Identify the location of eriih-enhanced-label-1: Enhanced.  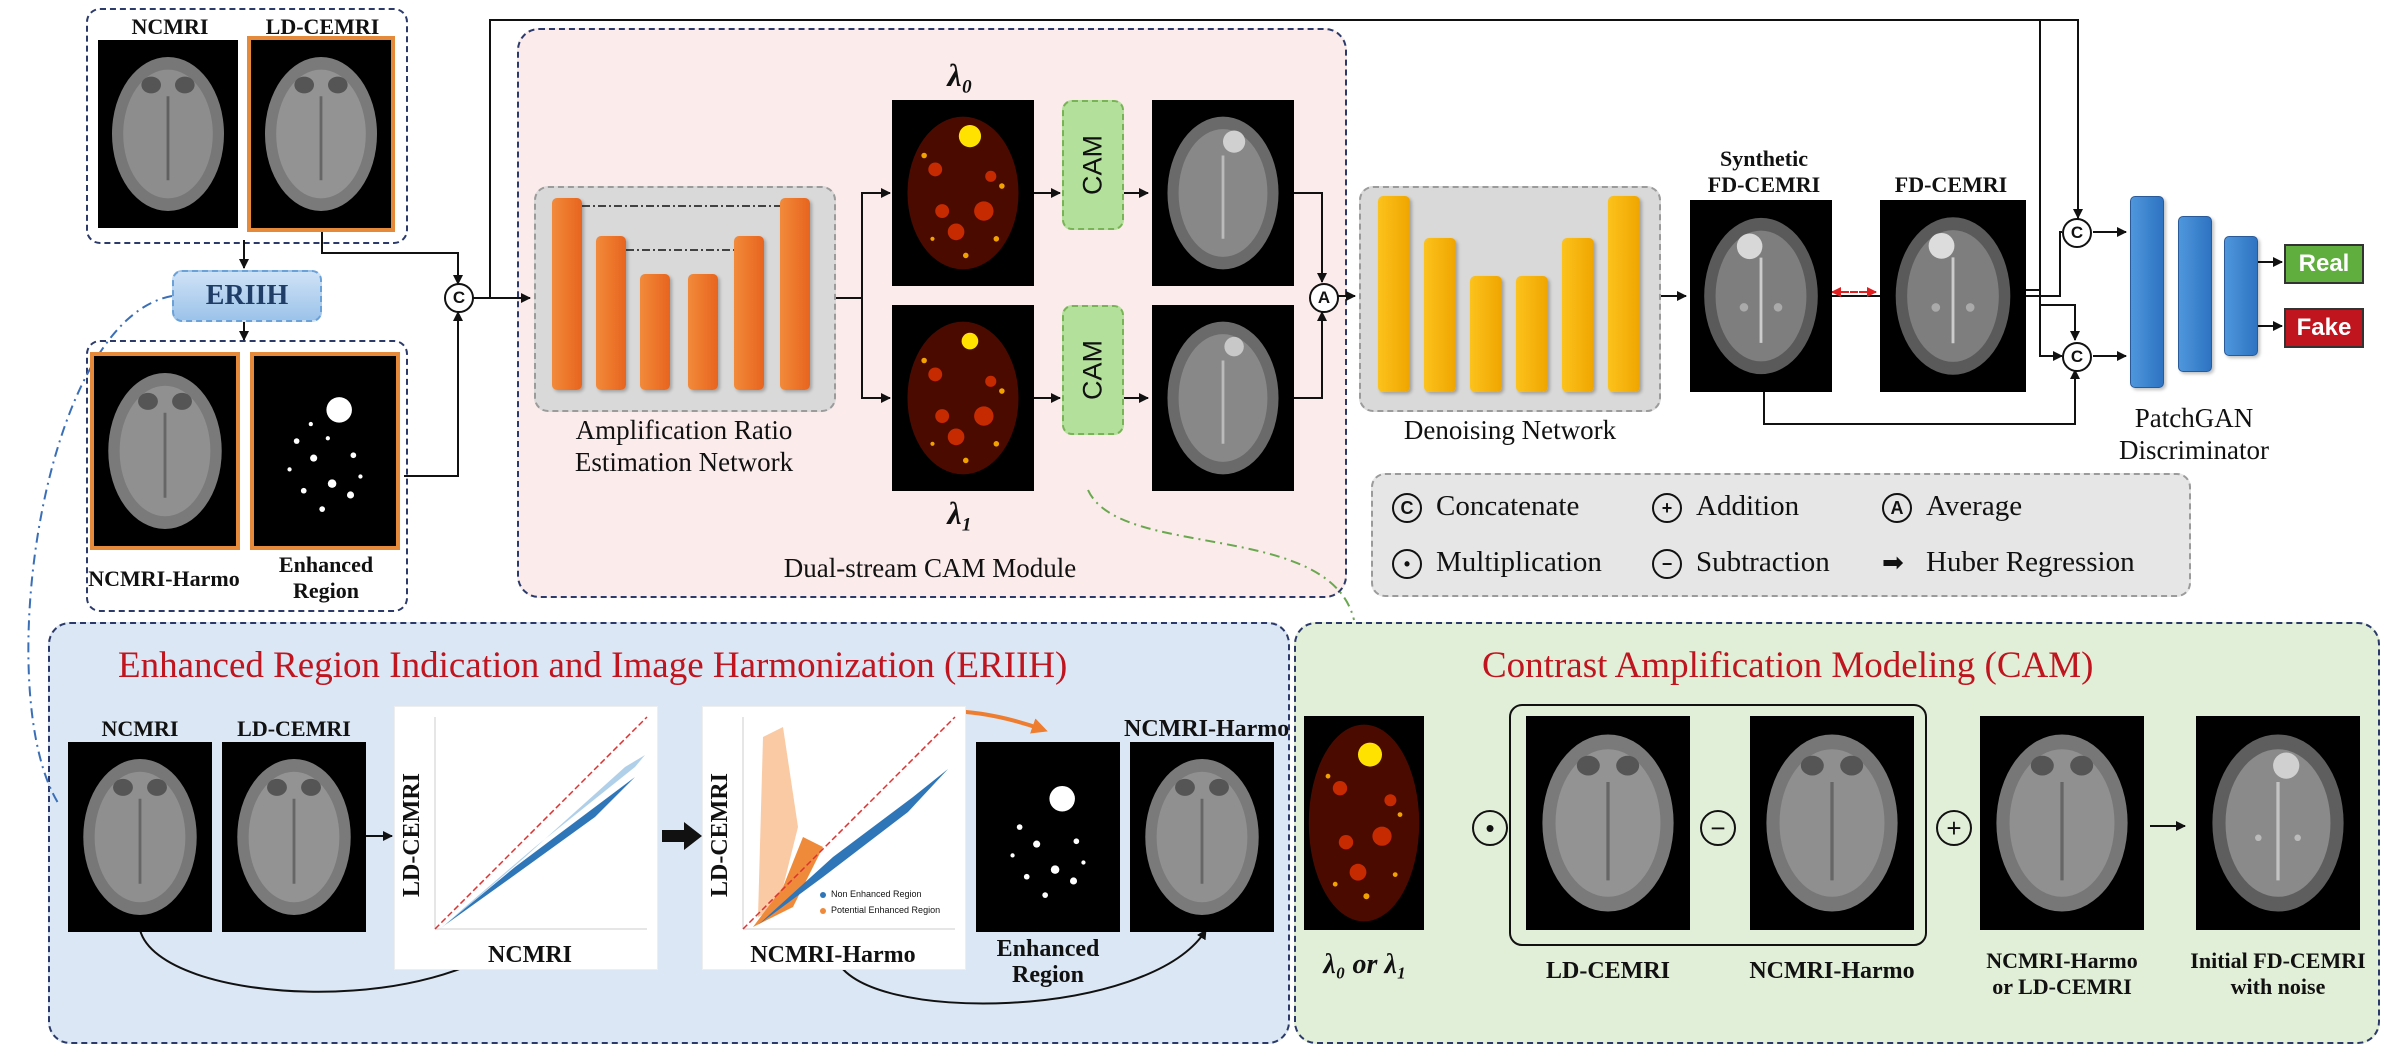
(1048, 949).